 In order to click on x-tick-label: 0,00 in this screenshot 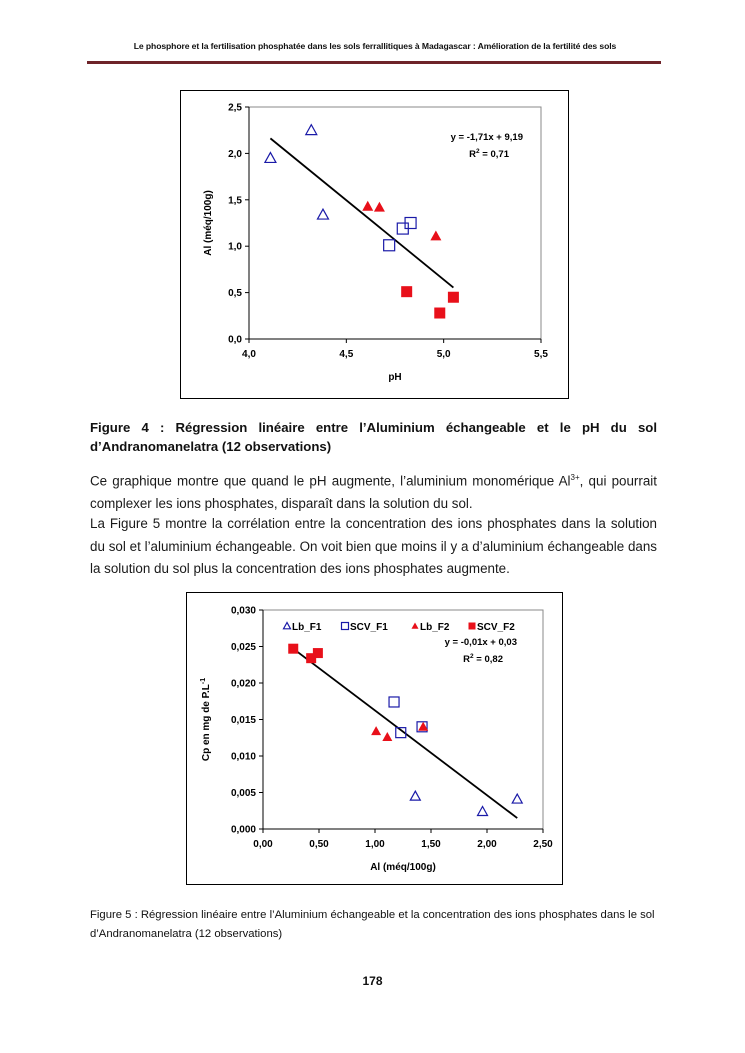, I will do `click(263, 844)`.